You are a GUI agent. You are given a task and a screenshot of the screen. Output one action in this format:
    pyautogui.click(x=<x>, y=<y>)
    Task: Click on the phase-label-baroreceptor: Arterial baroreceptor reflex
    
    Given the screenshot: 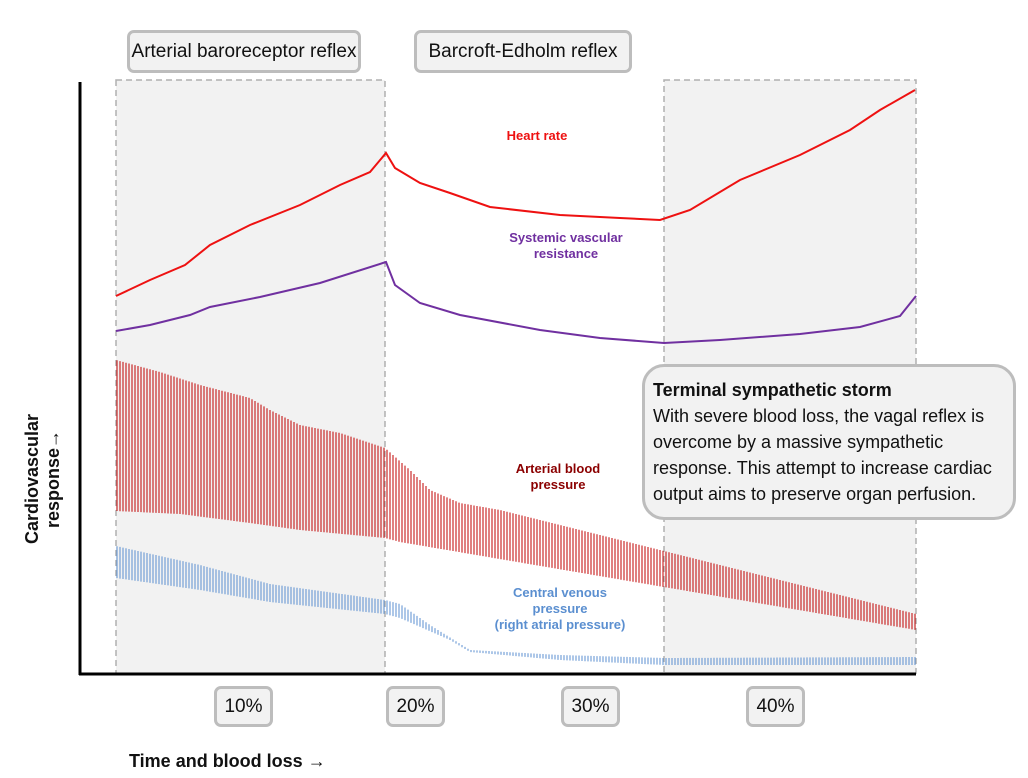 What is the action you would take?
    pyautogui.click(x=244, y=51)
    